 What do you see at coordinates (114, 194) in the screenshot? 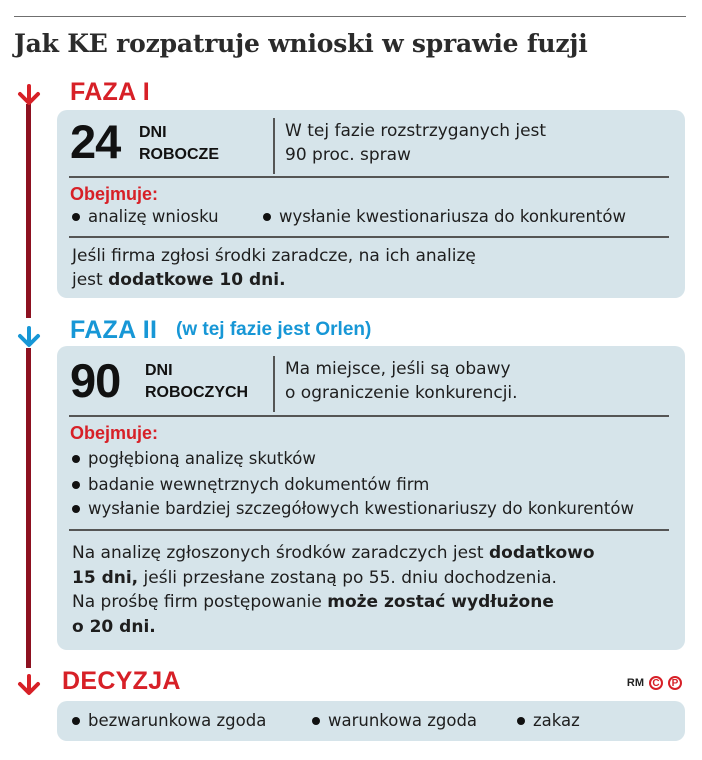
I see `phase1-includes-label: Obejmuje:` at bounding box center [114, 194].